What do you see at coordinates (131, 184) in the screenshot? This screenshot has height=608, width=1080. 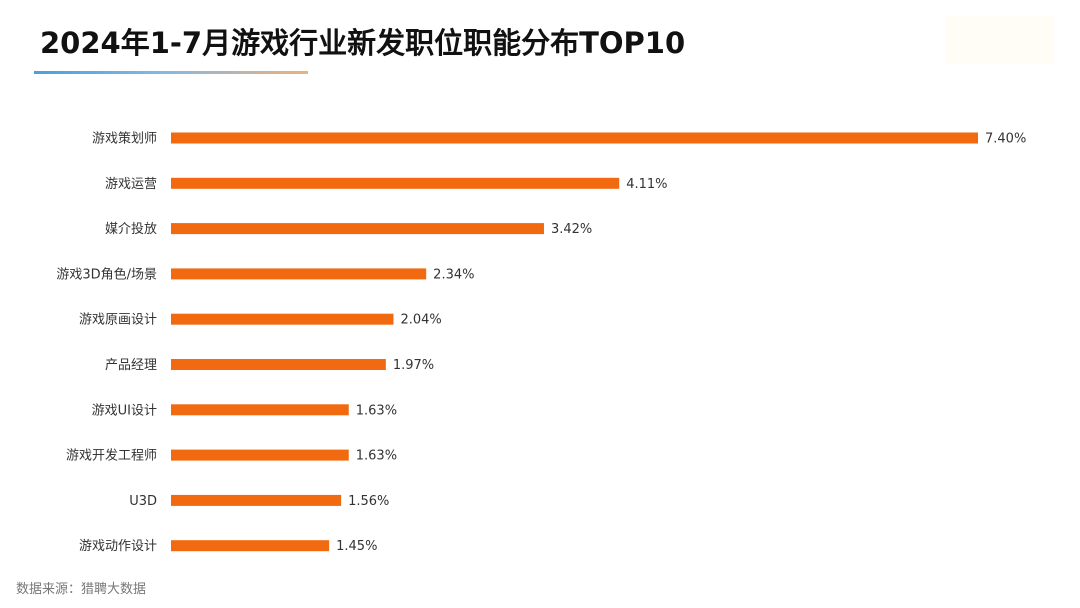 I see `category-label: 游戏运营` at bounding box center [131, 184].